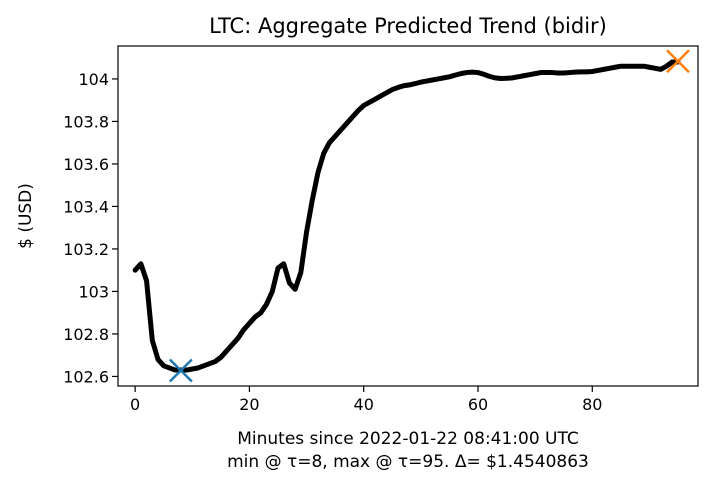 The width and height of the screenshot is (713, 487). What do you see at coordinates (86, 376) in the screenshot?
I see `y-tick-label: 102.6` at bounding box center [86, 376].